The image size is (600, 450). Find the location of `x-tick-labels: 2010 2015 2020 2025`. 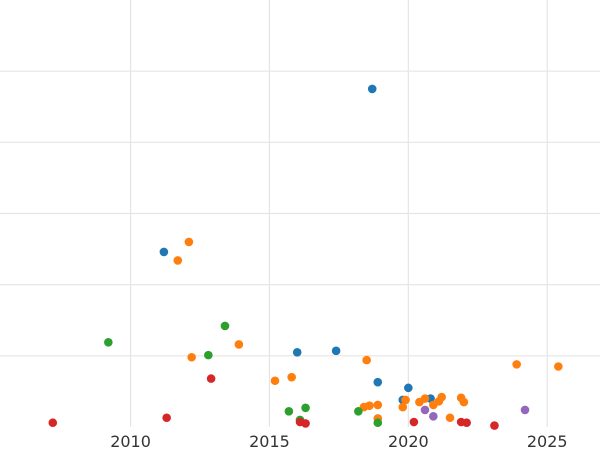

x-tick-labels: 2010 2015 2020 2025 is located at coordinates (338, 441).